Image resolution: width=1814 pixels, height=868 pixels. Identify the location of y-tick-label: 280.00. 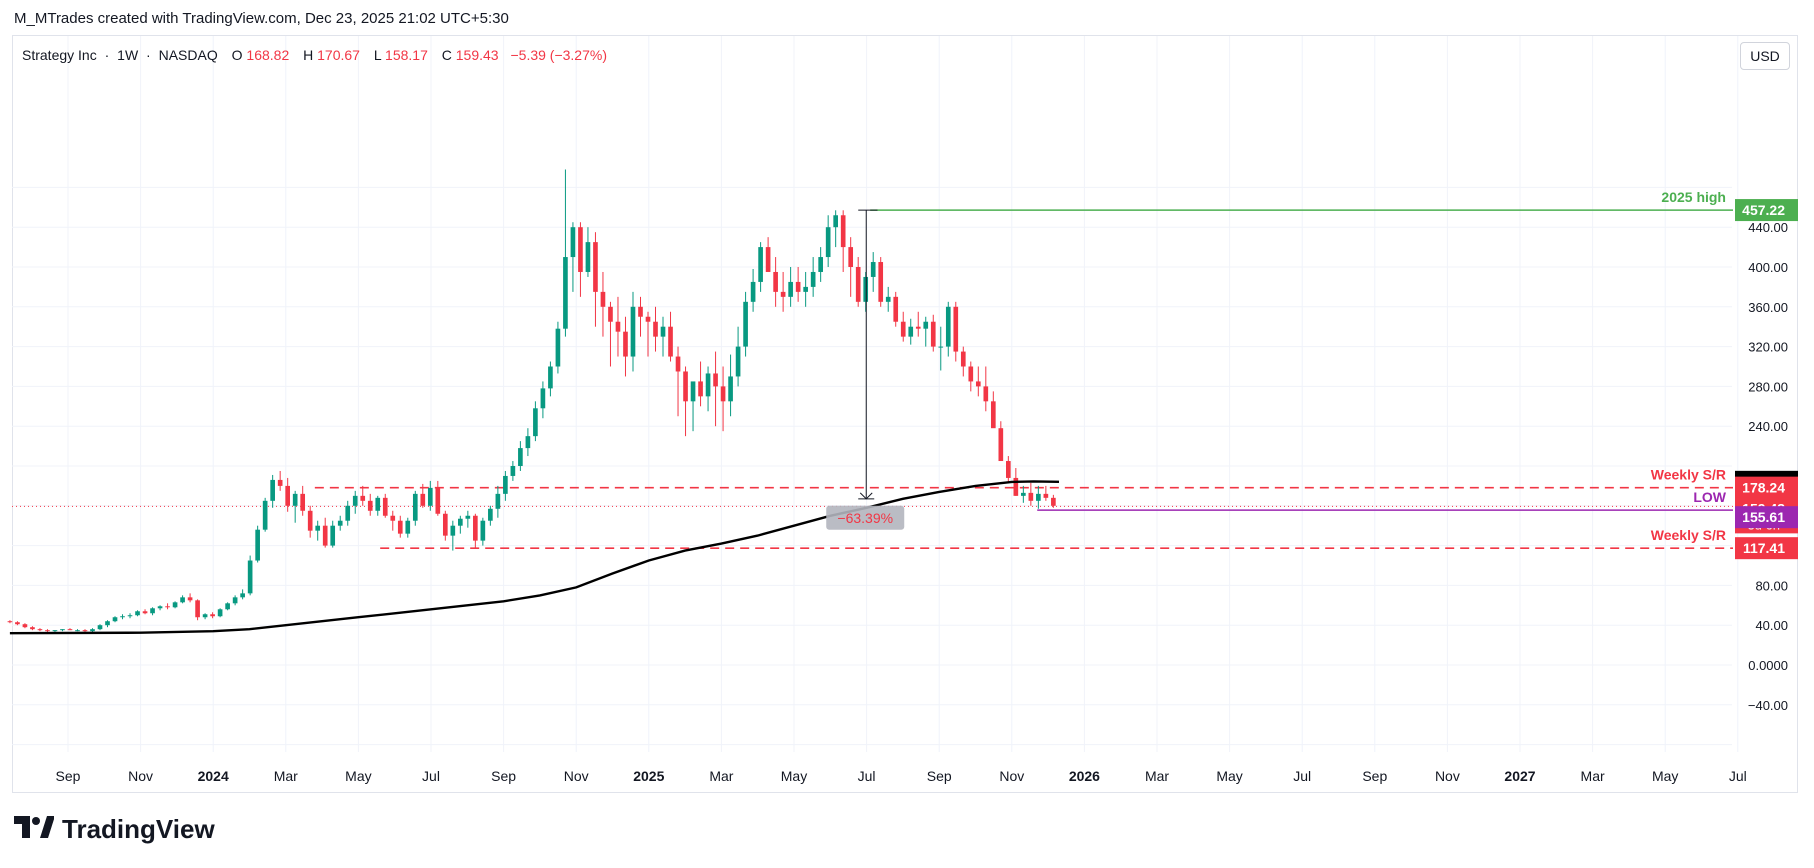
(1768, 386).